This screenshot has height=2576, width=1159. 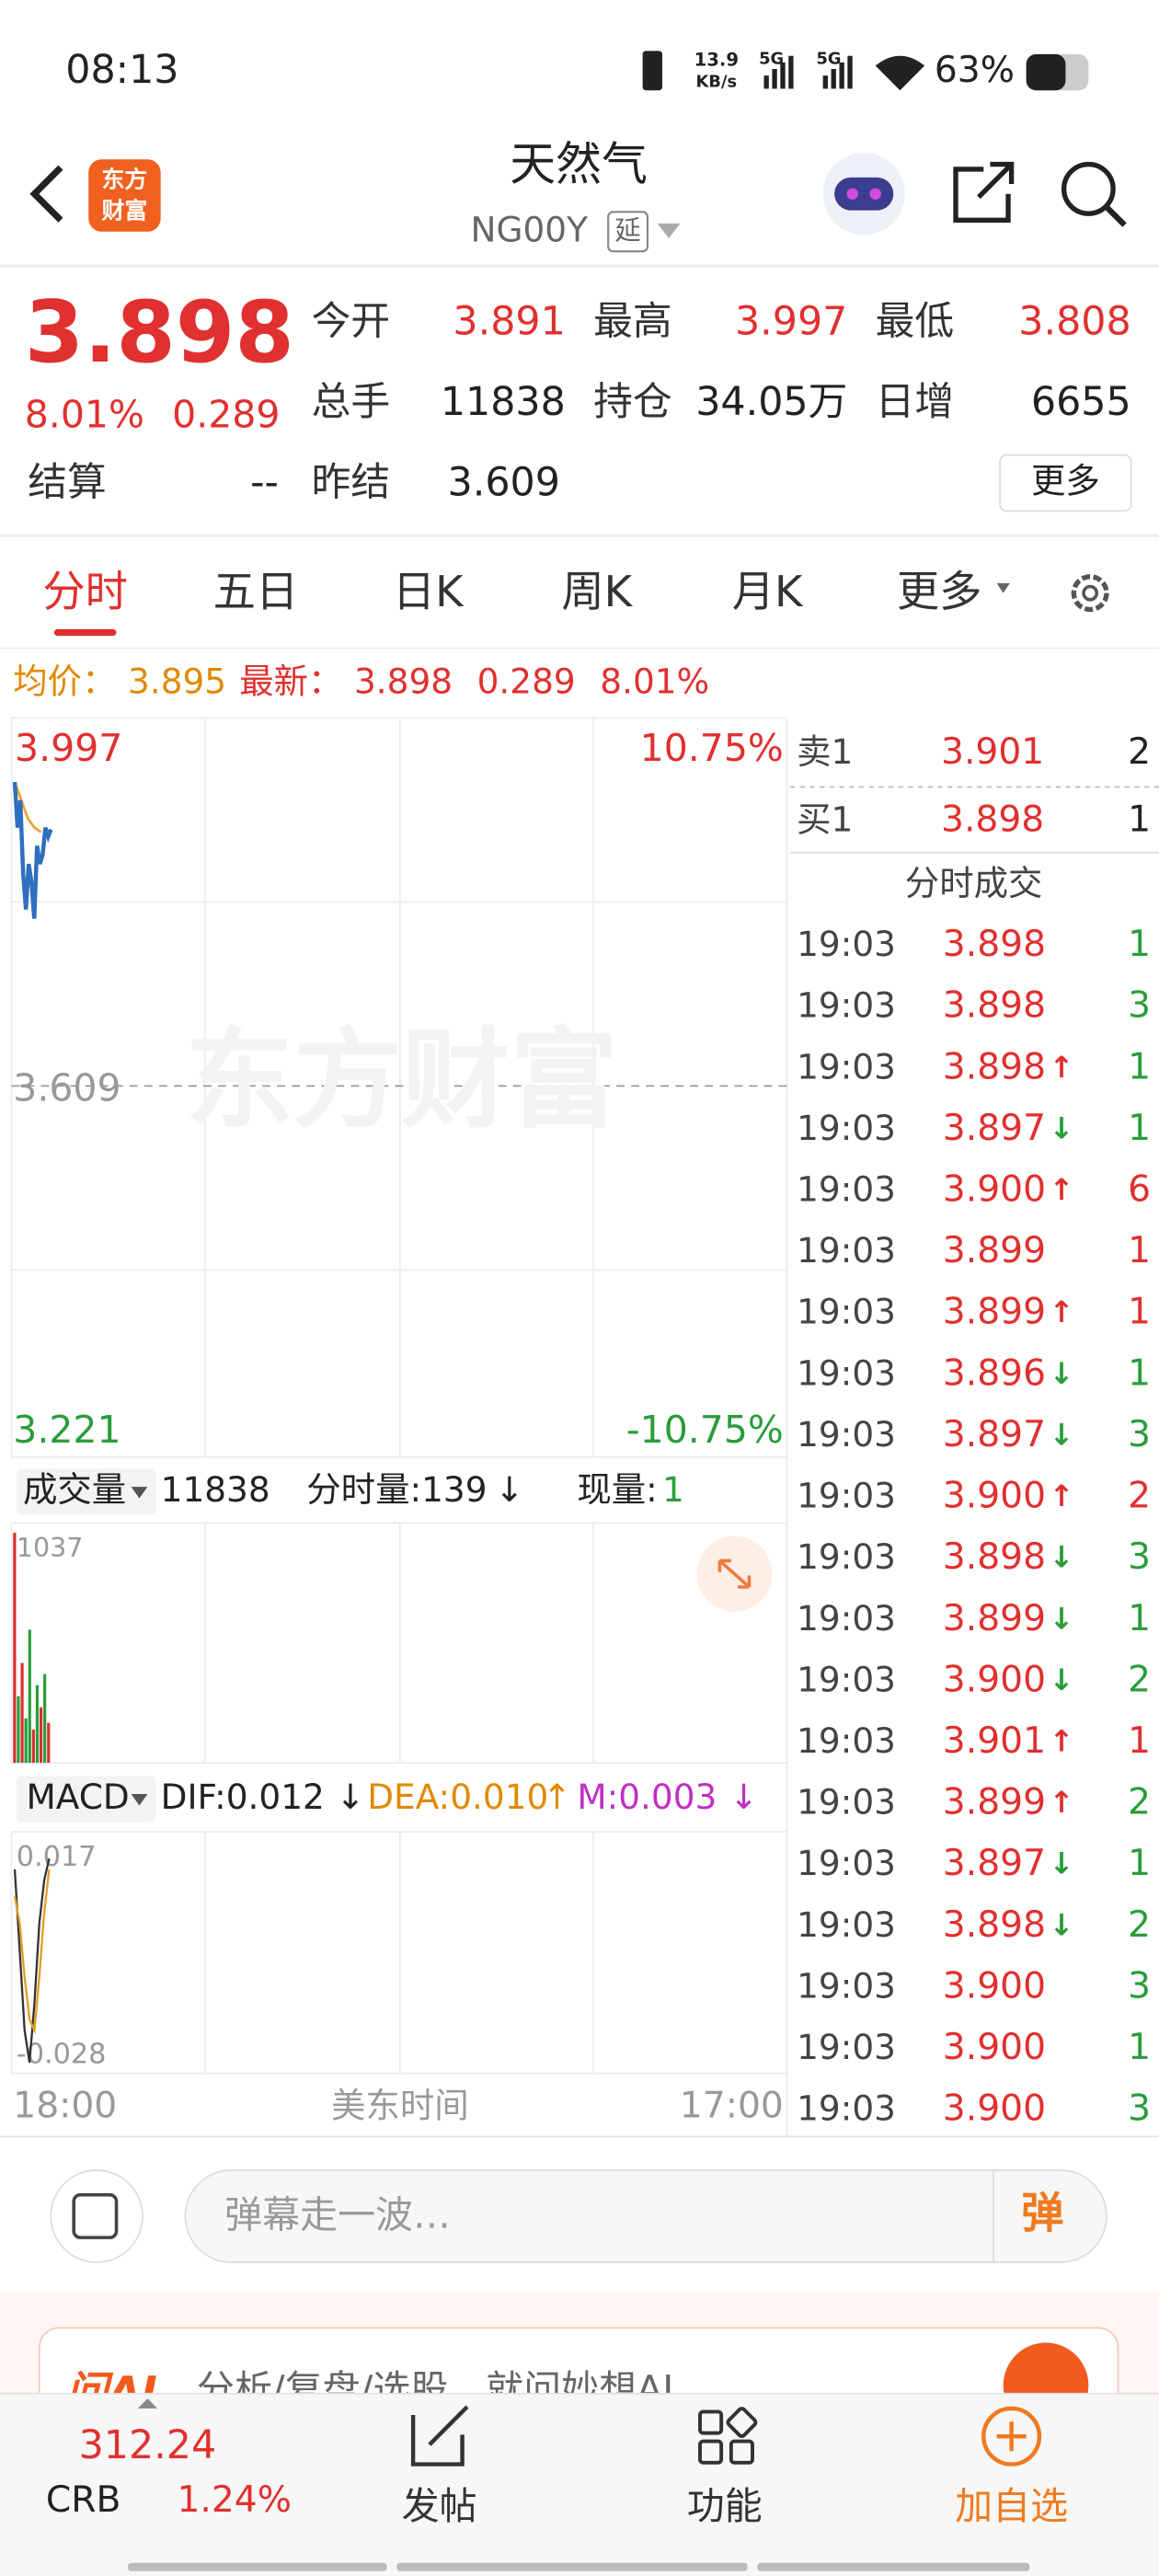 What do you see at coordinates (78, 1797) in the screenshot?
I see `macd-label: MACD` at bounding box center [78, 1797].